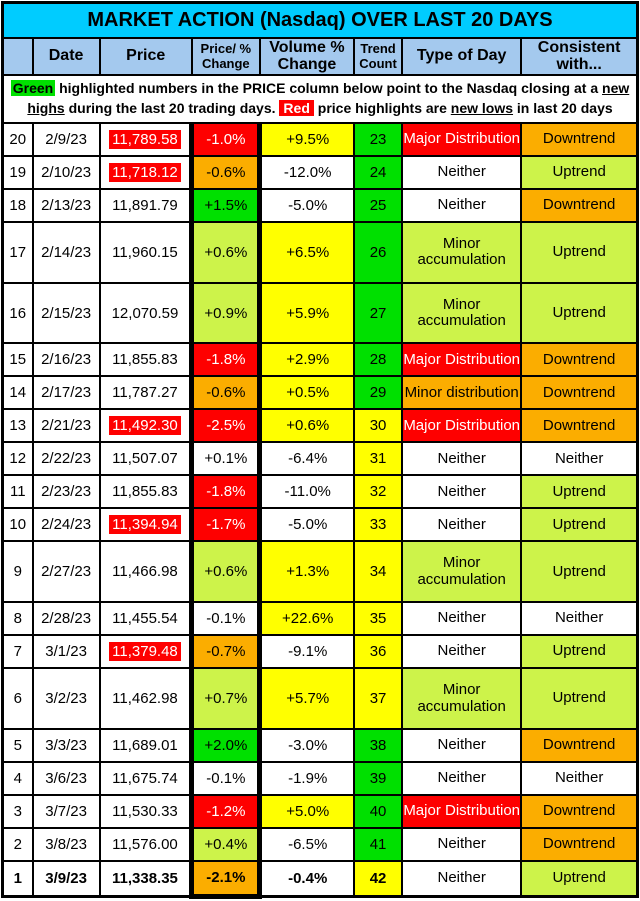 This screenshot has height=901, width=640. I want to click on column-header-label: Change, so click(225, 63).